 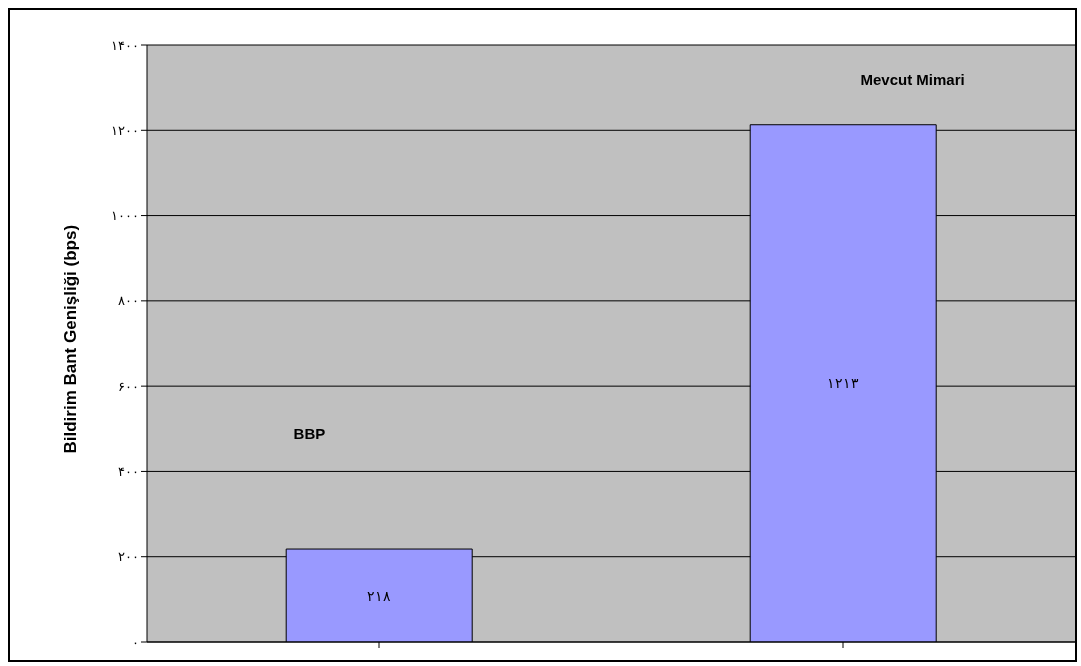 I want to click on data-label: ۲۱۸, so click(x=379, y=595).